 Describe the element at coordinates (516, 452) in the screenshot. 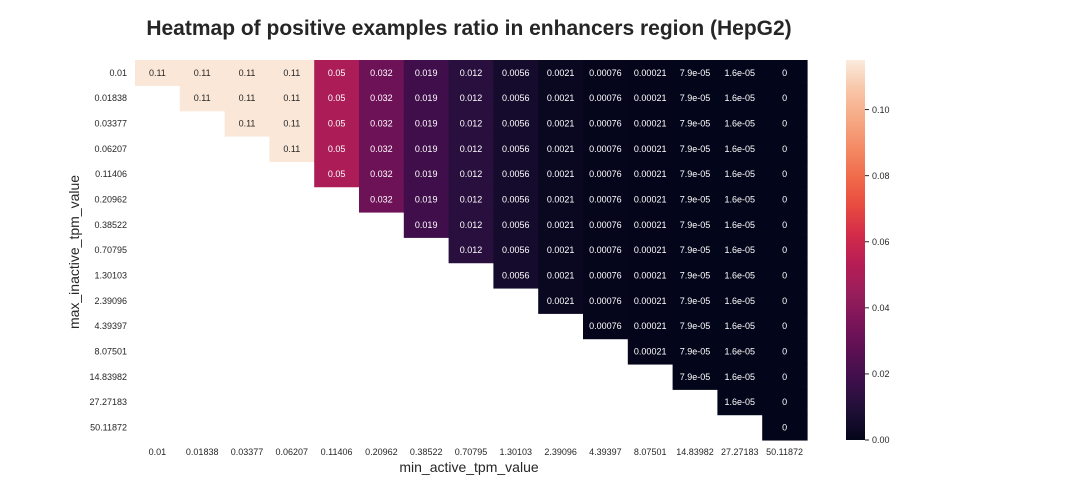

I see `x-tick-label: 1.30103` at that location.